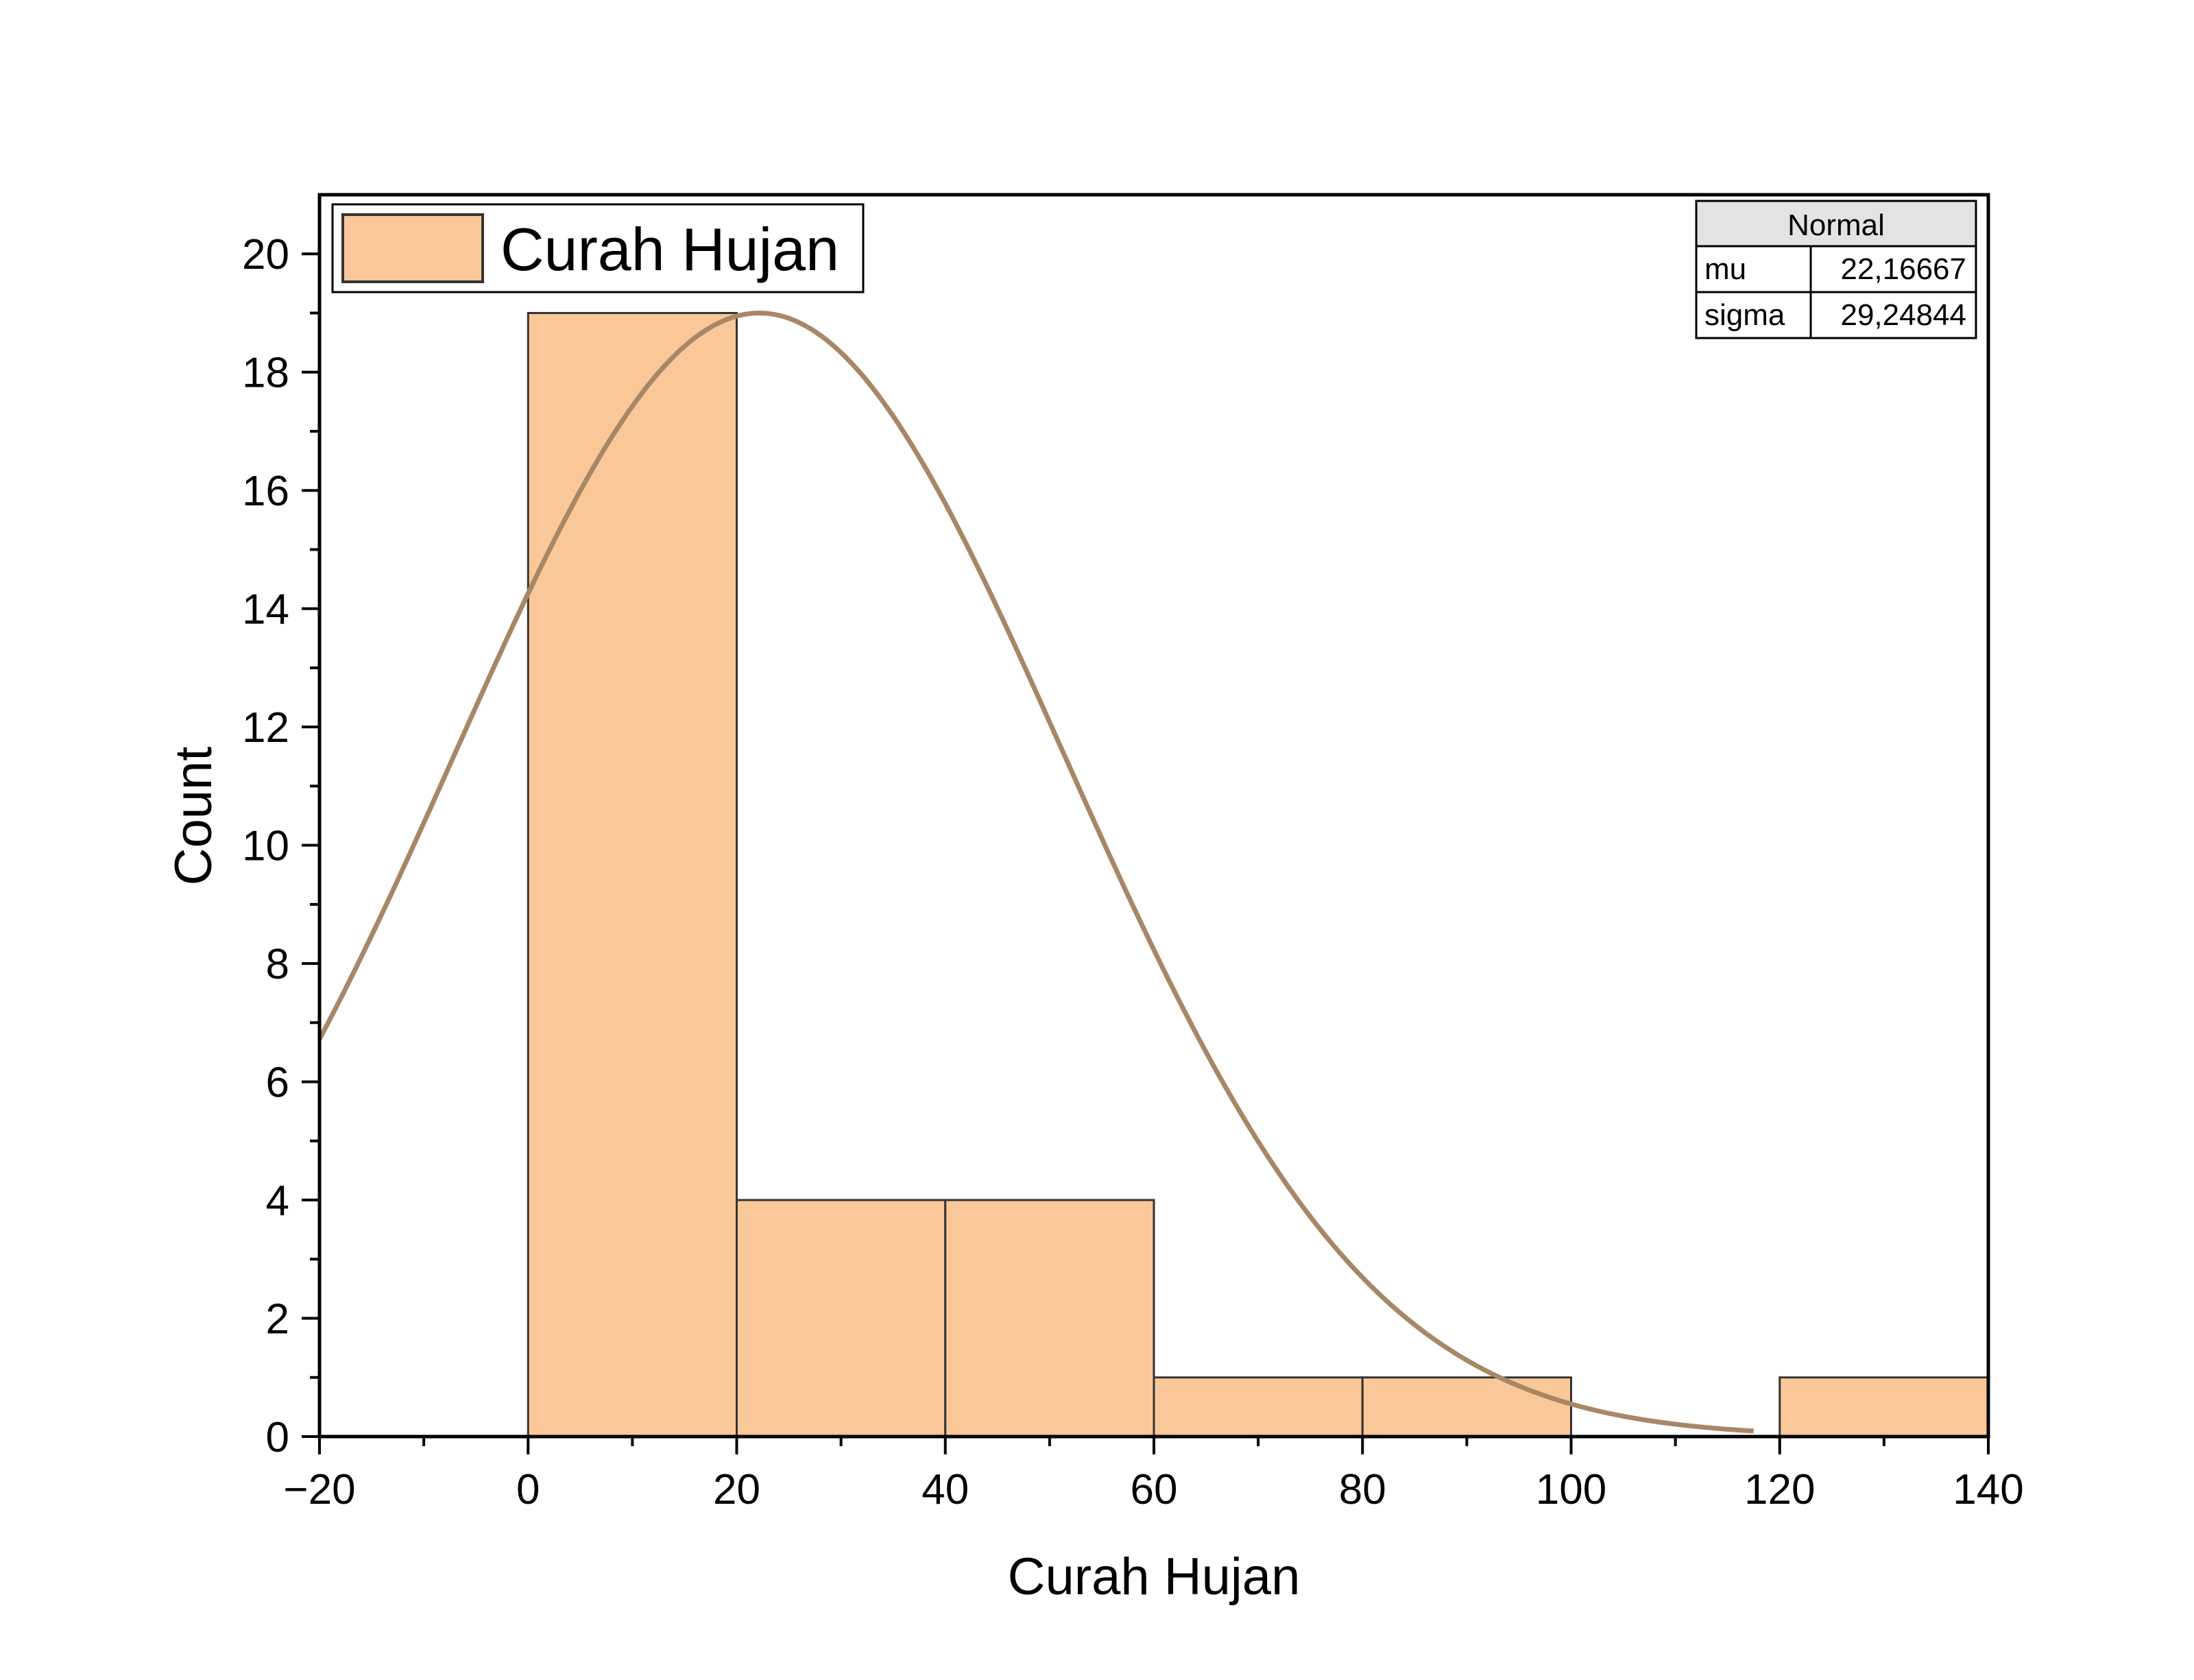 The height and width of the screenshot is (1680, 2194). Describe the element at coordinates (528, 1489) in the screenshot. I see `x-tick-label: 0` at that location.